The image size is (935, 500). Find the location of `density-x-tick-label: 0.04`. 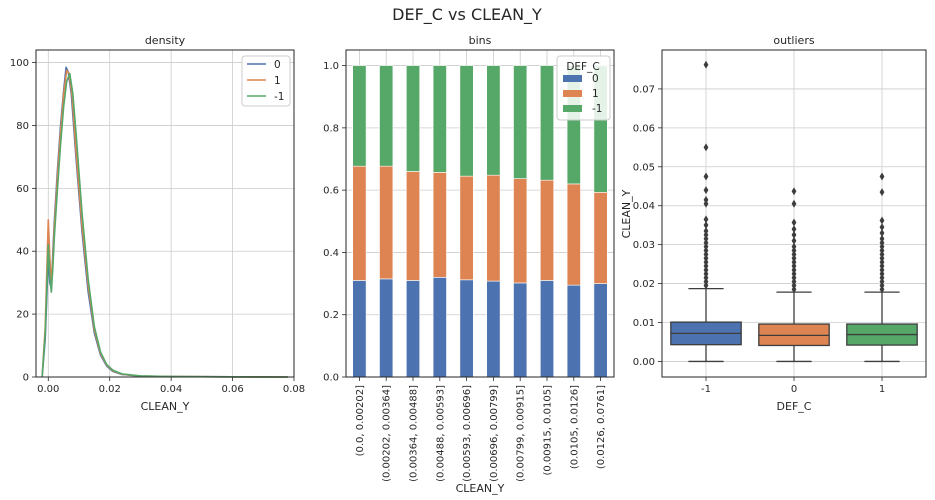

density-x-tick-label: 0.04 is located at coordinates (171, 389).